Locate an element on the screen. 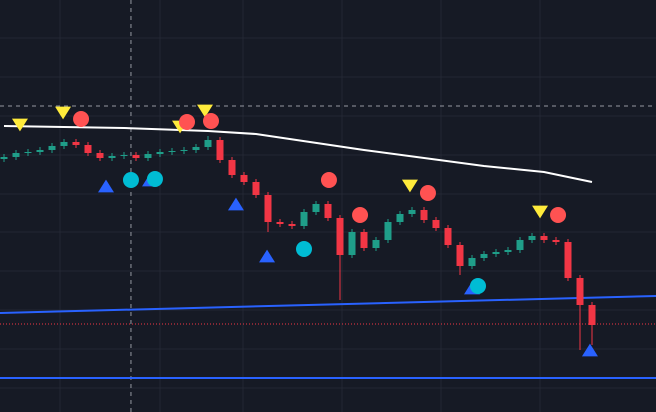 This screenshot has width=656, height=412. trend-line is located at coordinates (328, 304).